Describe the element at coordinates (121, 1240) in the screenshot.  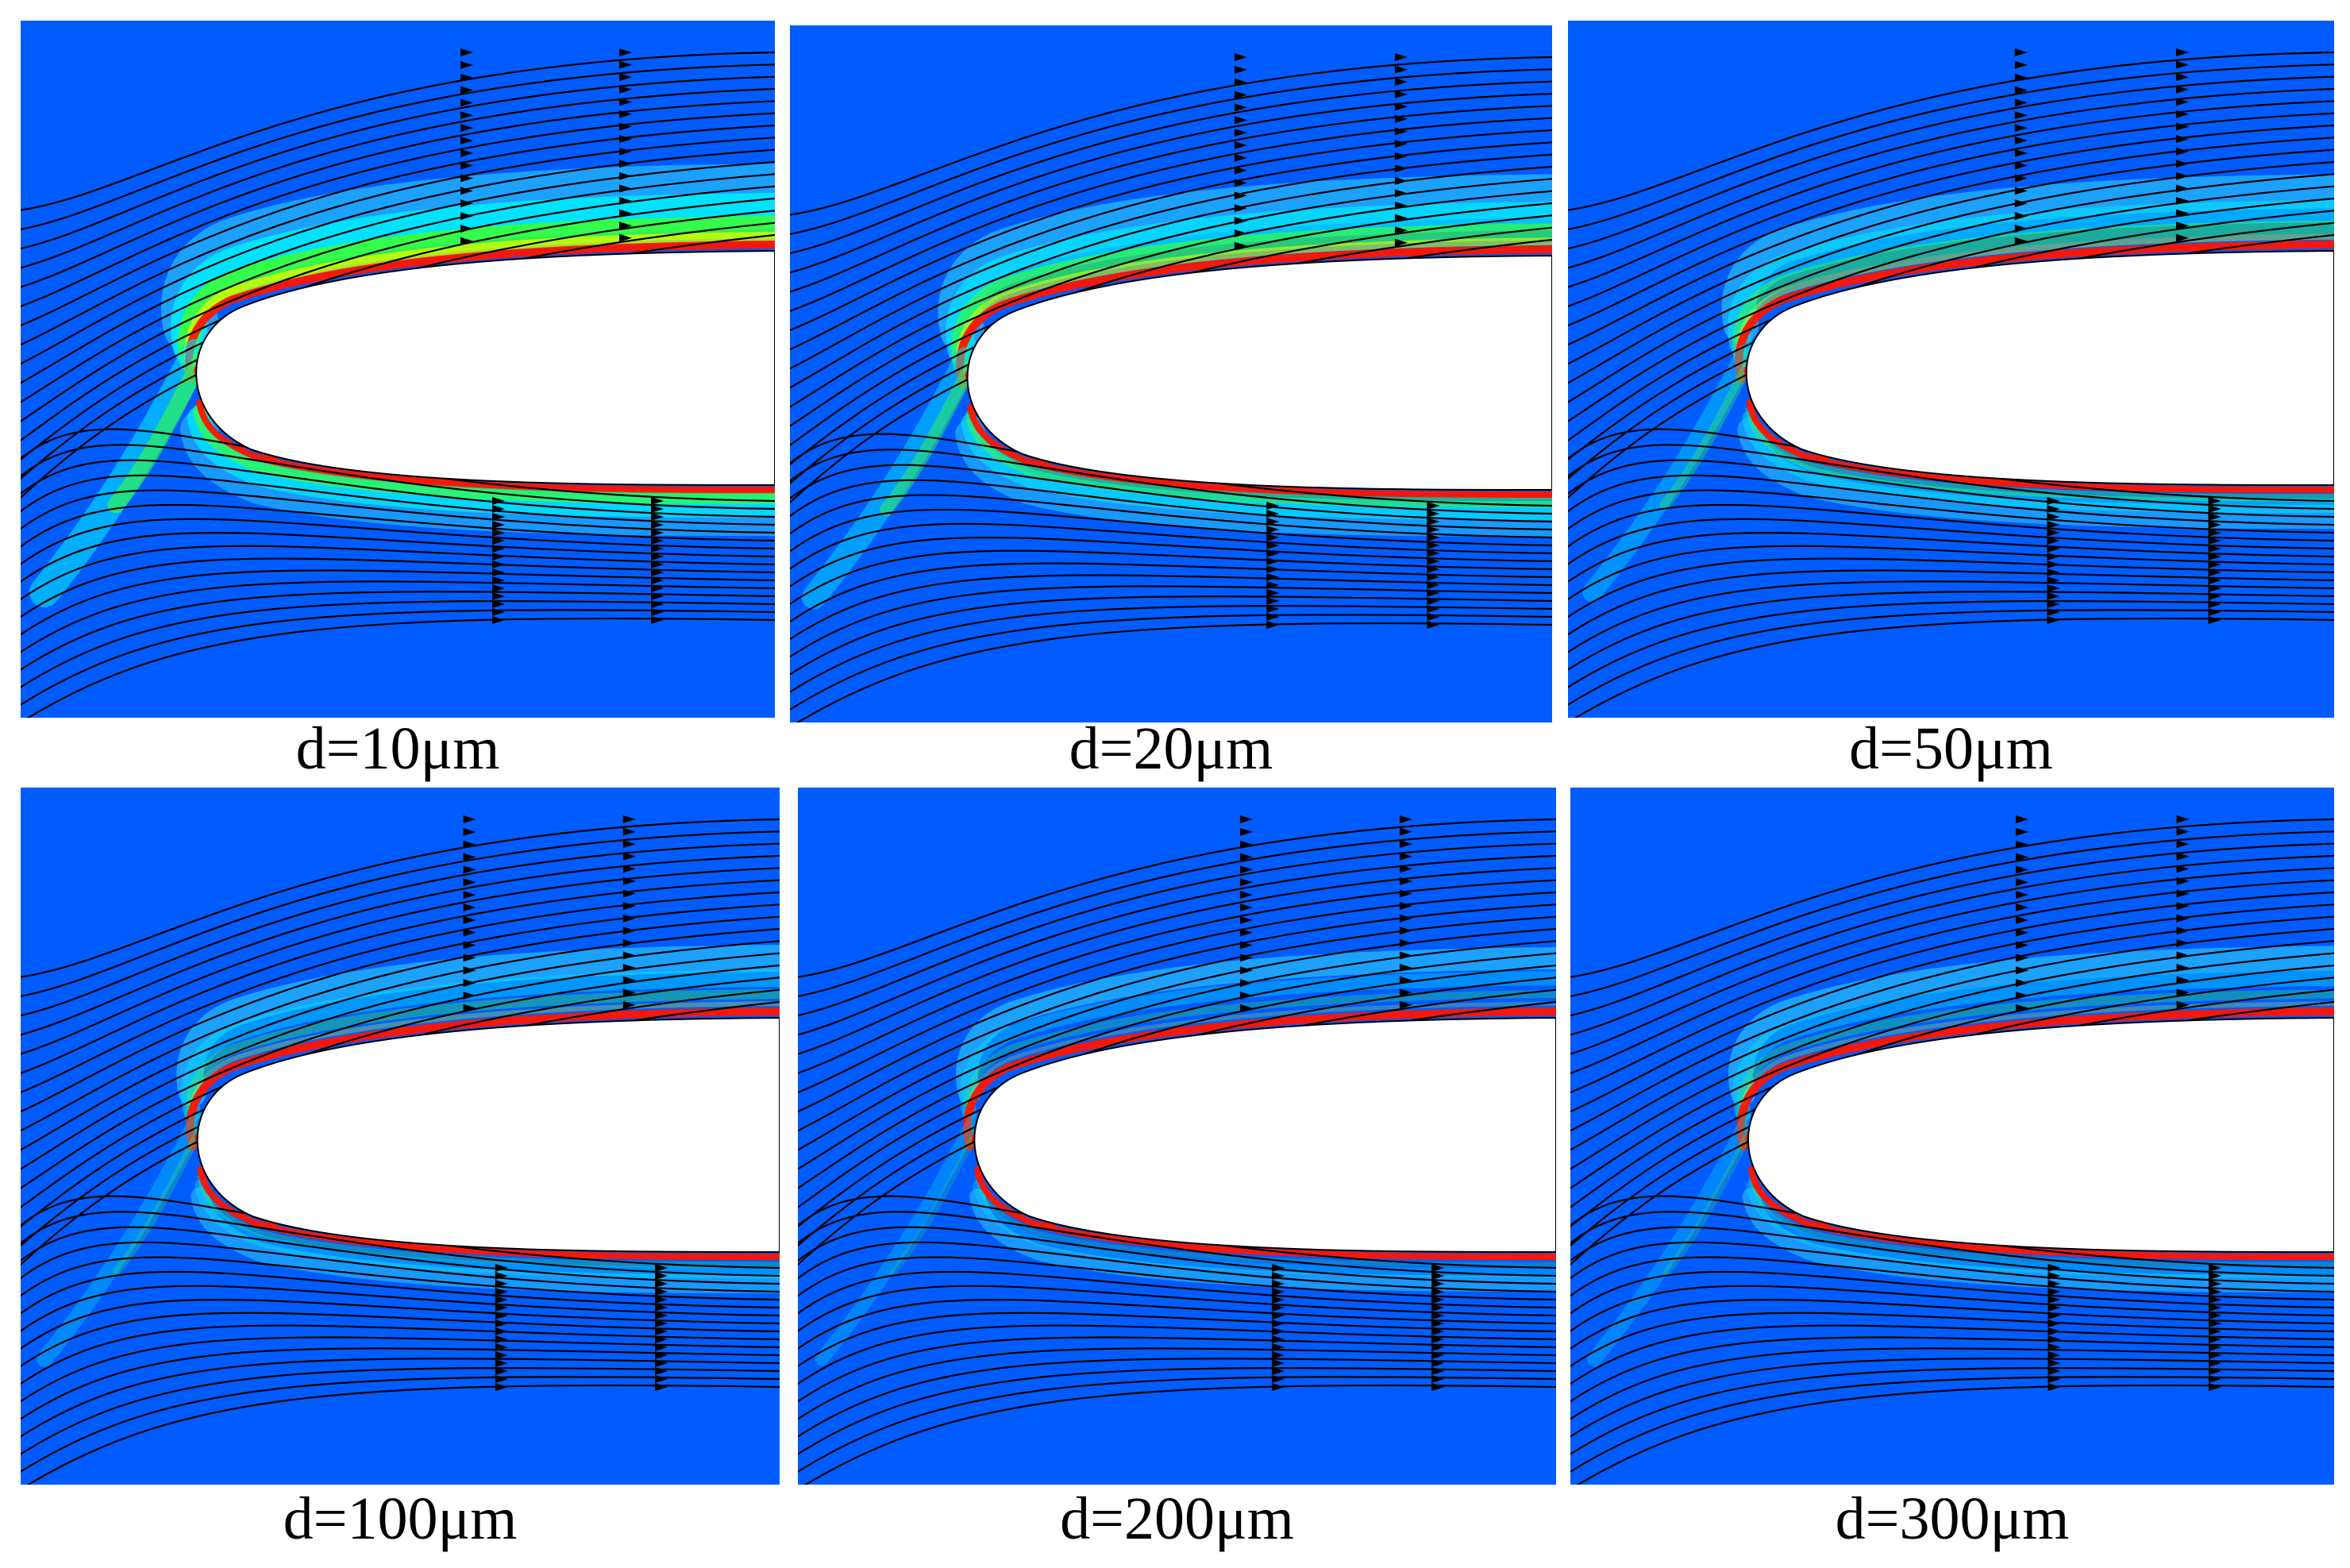
I see `contour-plume` at that location.